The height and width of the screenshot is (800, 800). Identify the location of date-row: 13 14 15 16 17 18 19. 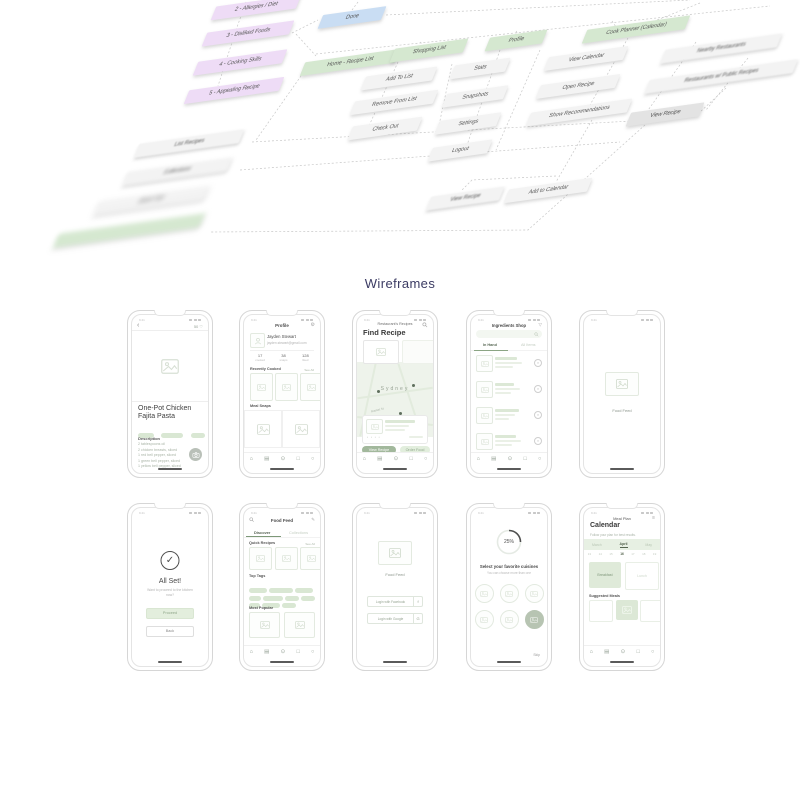
(622, 554).